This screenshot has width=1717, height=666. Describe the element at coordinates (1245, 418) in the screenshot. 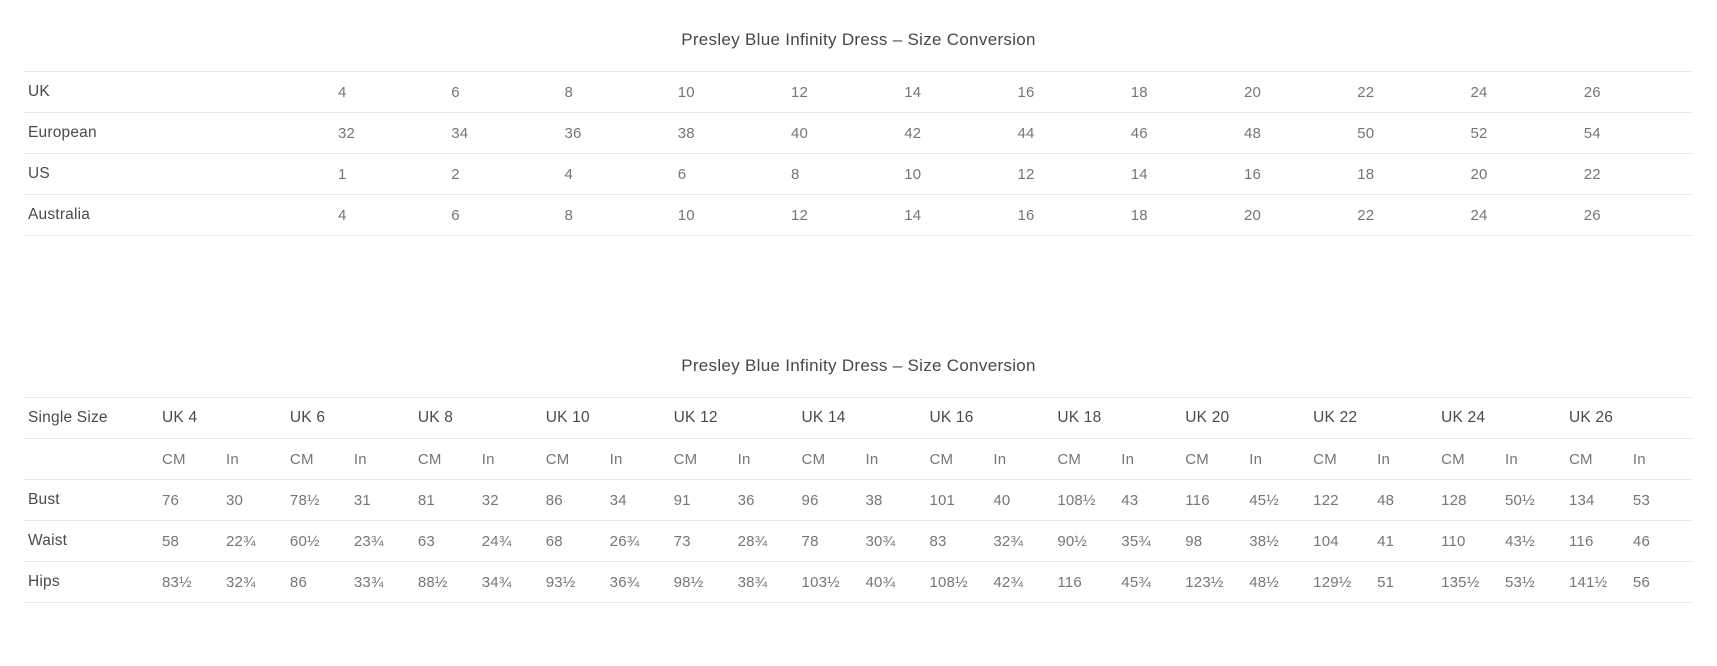

I see `size-header: UK 20` at that location.